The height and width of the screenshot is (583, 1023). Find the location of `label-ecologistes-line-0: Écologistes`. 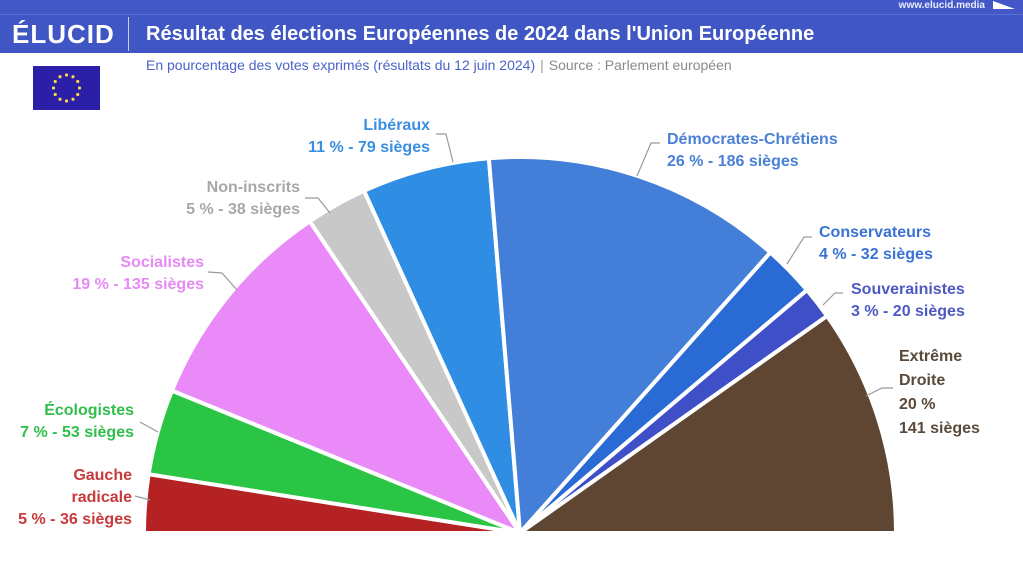

label-ecologistes-line-0: Écologistes is located at coordinates (89, 409).